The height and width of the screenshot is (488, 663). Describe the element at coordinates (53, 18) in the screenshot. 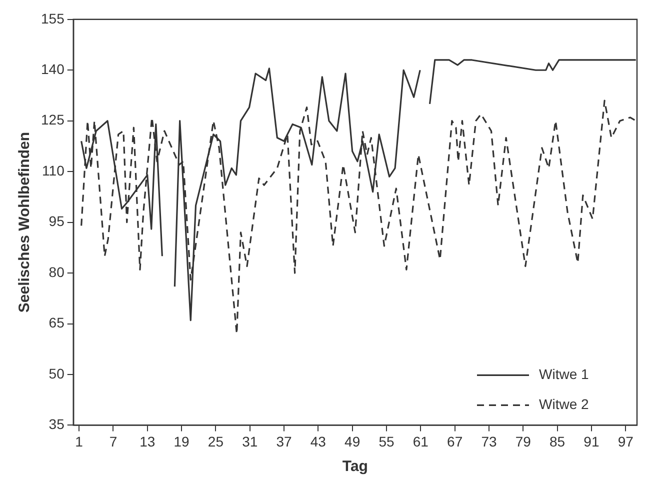

I see `y-tick-label: 155` at that location.